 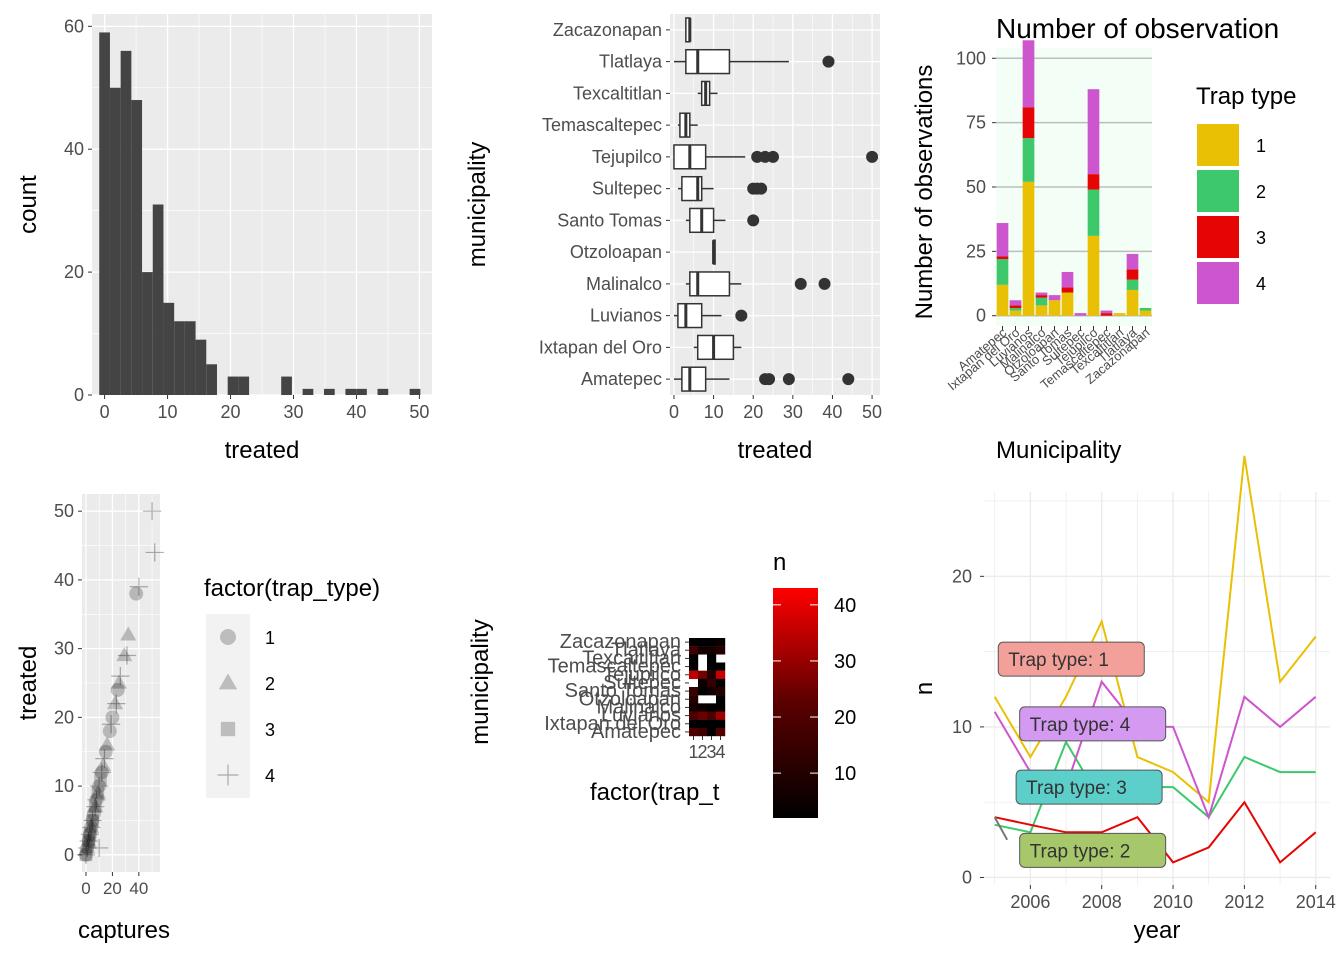 I want to click on hist-y-tick-label: 0, so click(x=79, y=395).